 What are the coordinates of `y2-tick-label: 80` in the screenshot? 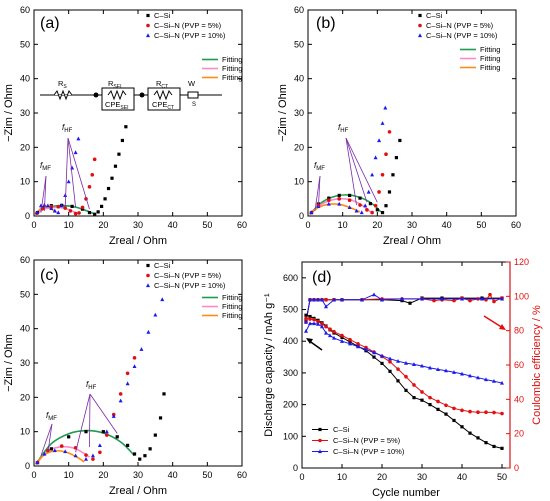 It's located at (519, 331).